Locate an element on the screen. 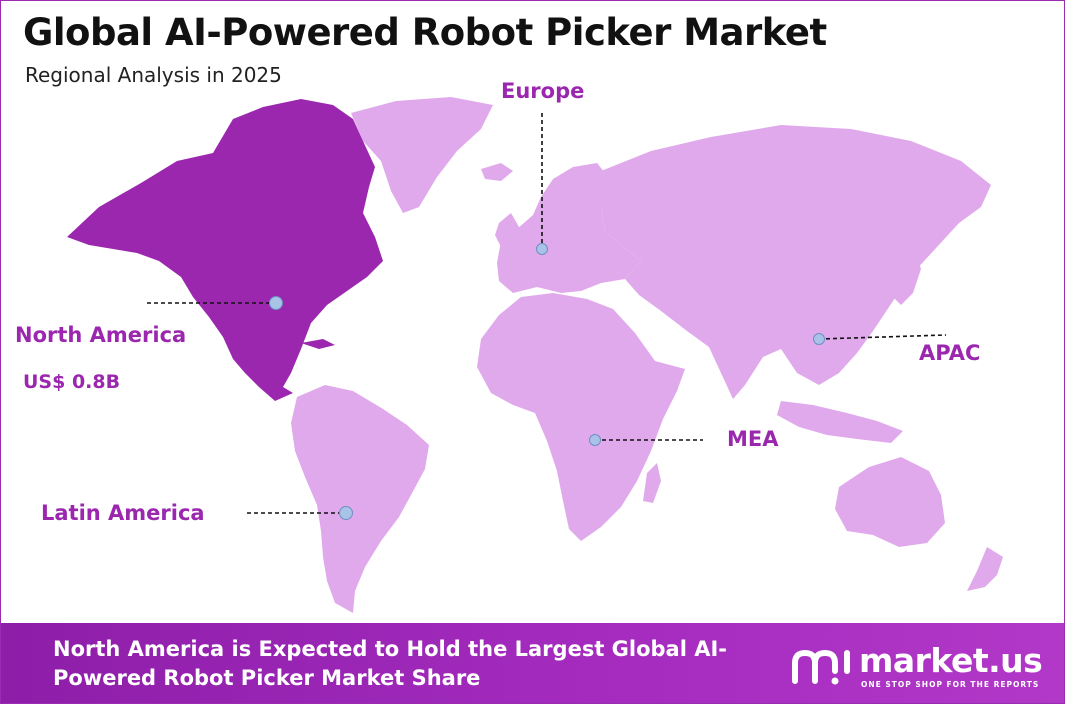  africa-shape is located at coordinates (581, 417).